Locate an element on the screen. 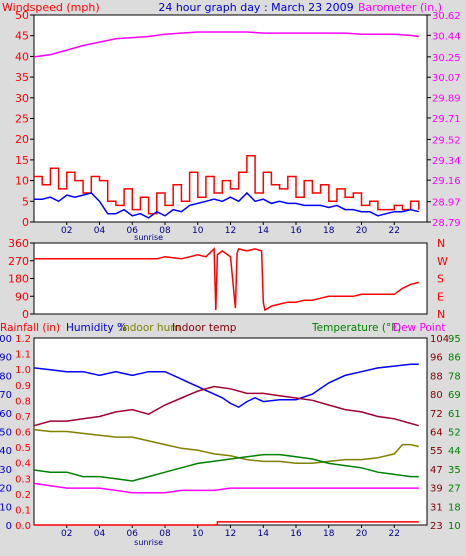  humidity-tick-label: 60 is located at coordinates (6, 414).